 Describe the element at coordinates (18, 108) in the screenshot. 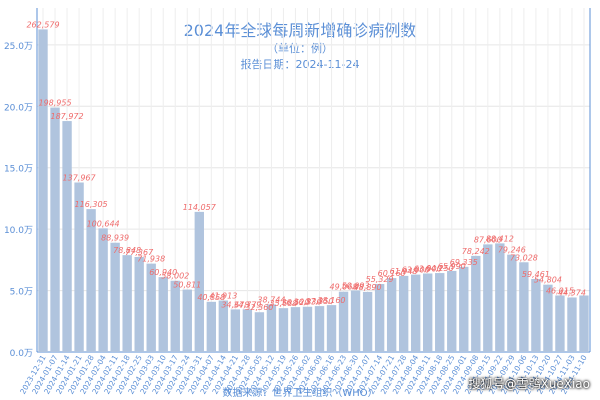

I see `y-tick-label: 20.0万` at that location.